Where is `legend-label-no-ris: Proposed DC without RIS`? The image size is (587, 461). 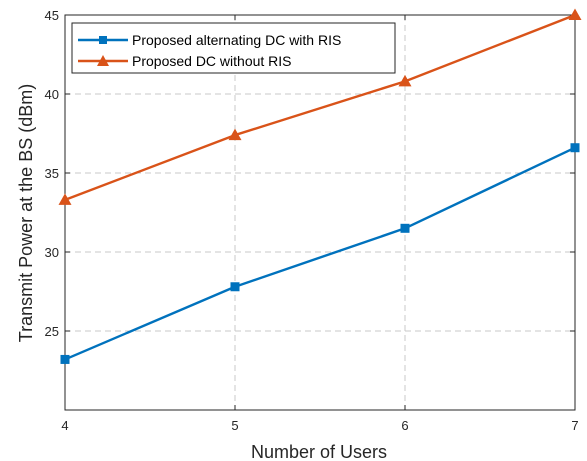 legend-label-no-ris: Proposed DC without RIS is located at coordinates (212, 61).